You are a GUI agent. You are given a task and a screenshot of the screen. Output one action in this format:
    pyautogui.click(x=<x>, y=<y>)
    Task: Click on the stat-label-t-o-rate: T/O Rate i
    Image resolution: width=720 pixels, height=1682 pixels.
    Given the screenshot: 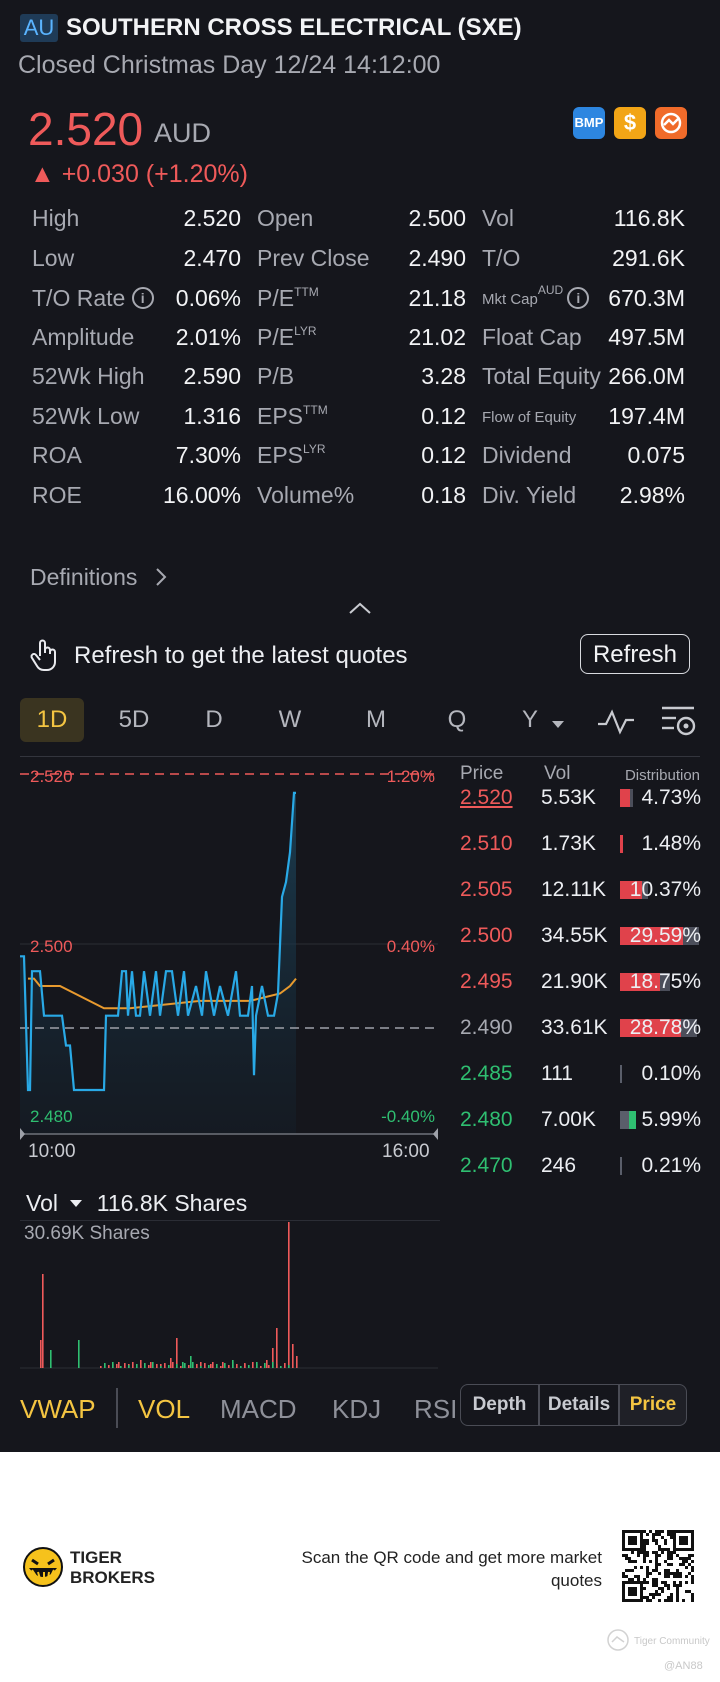 What is the action you would take?
    pyautogui.click(x=93, y=298)
    